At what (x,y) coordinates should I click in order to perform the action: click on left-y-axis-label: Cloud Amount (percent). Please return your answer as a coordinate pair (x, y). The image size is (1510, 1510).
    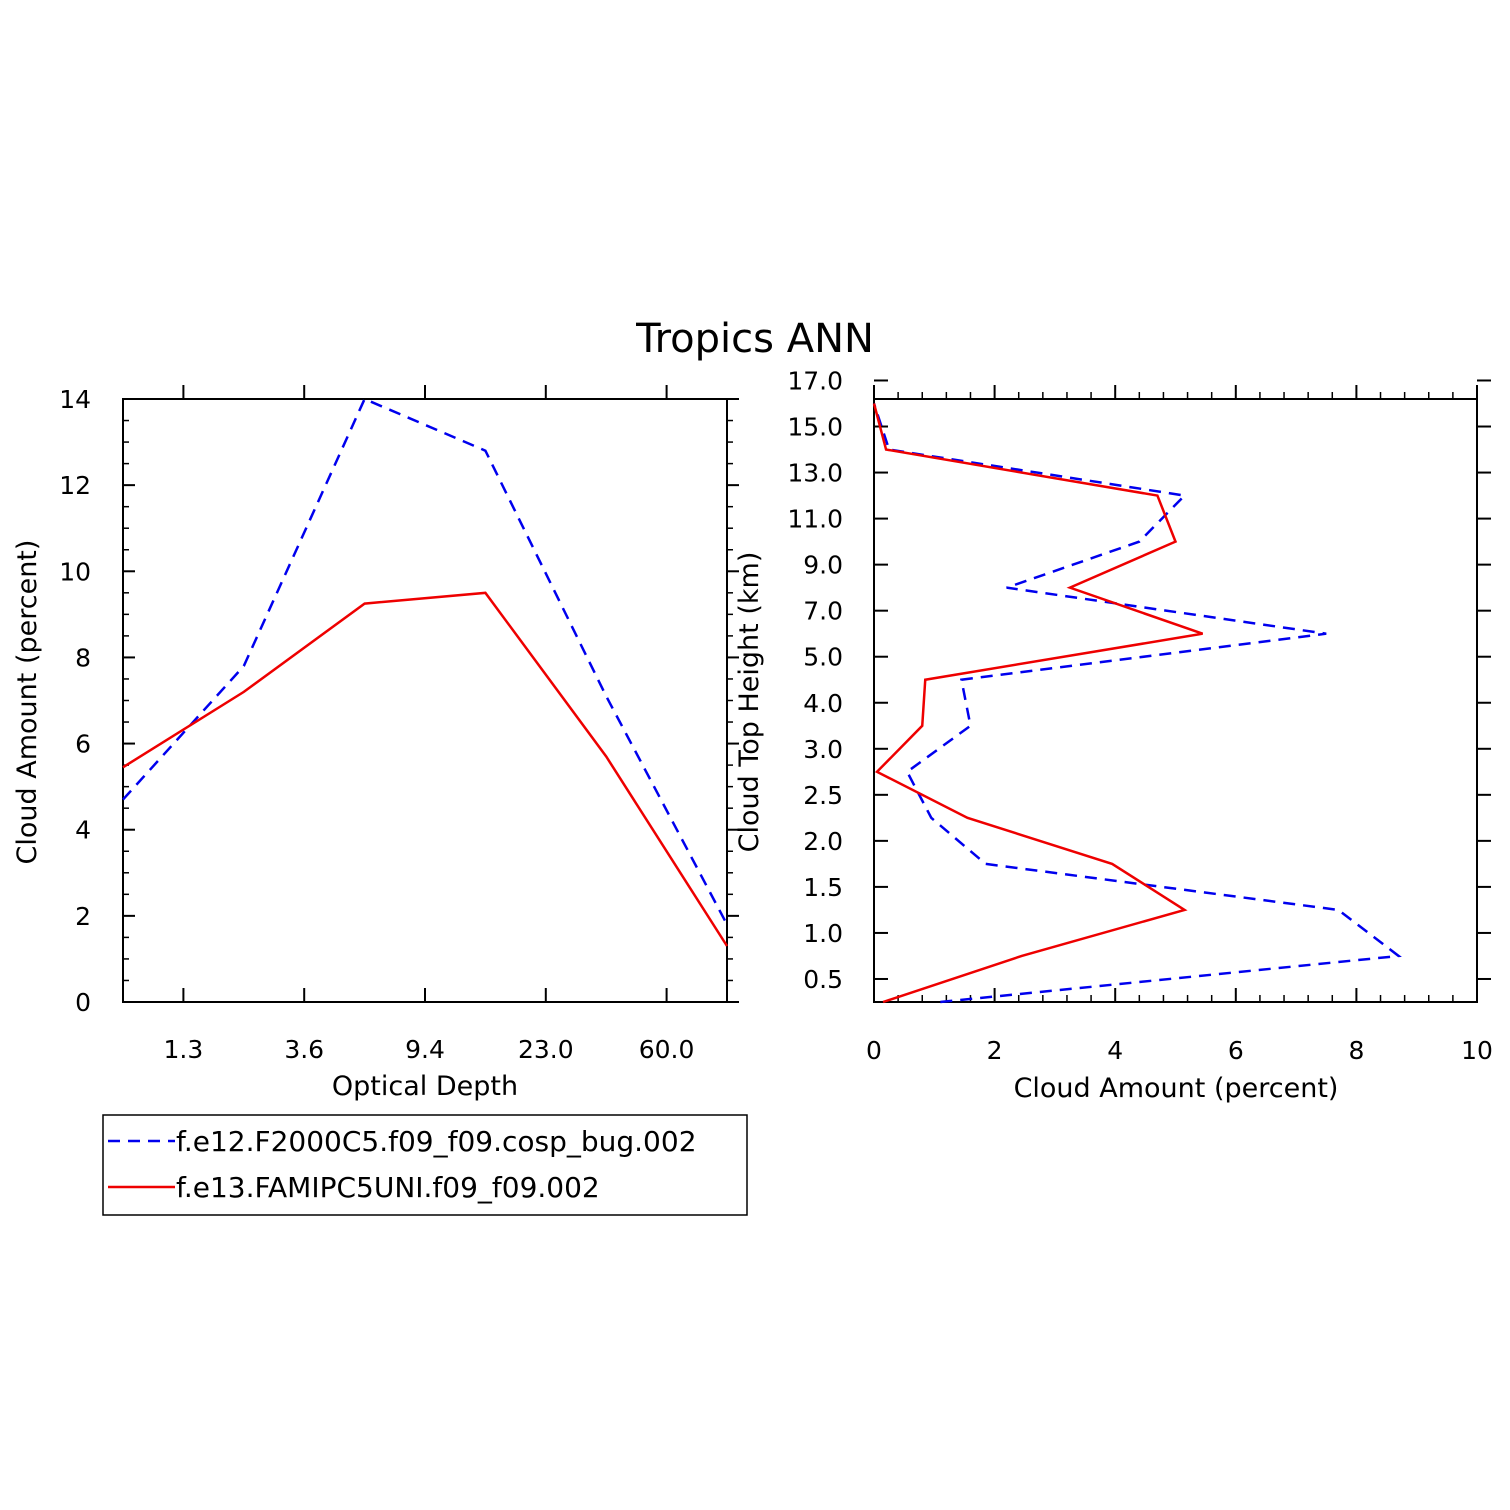
    Looking at the image, I should click on (27, 702).